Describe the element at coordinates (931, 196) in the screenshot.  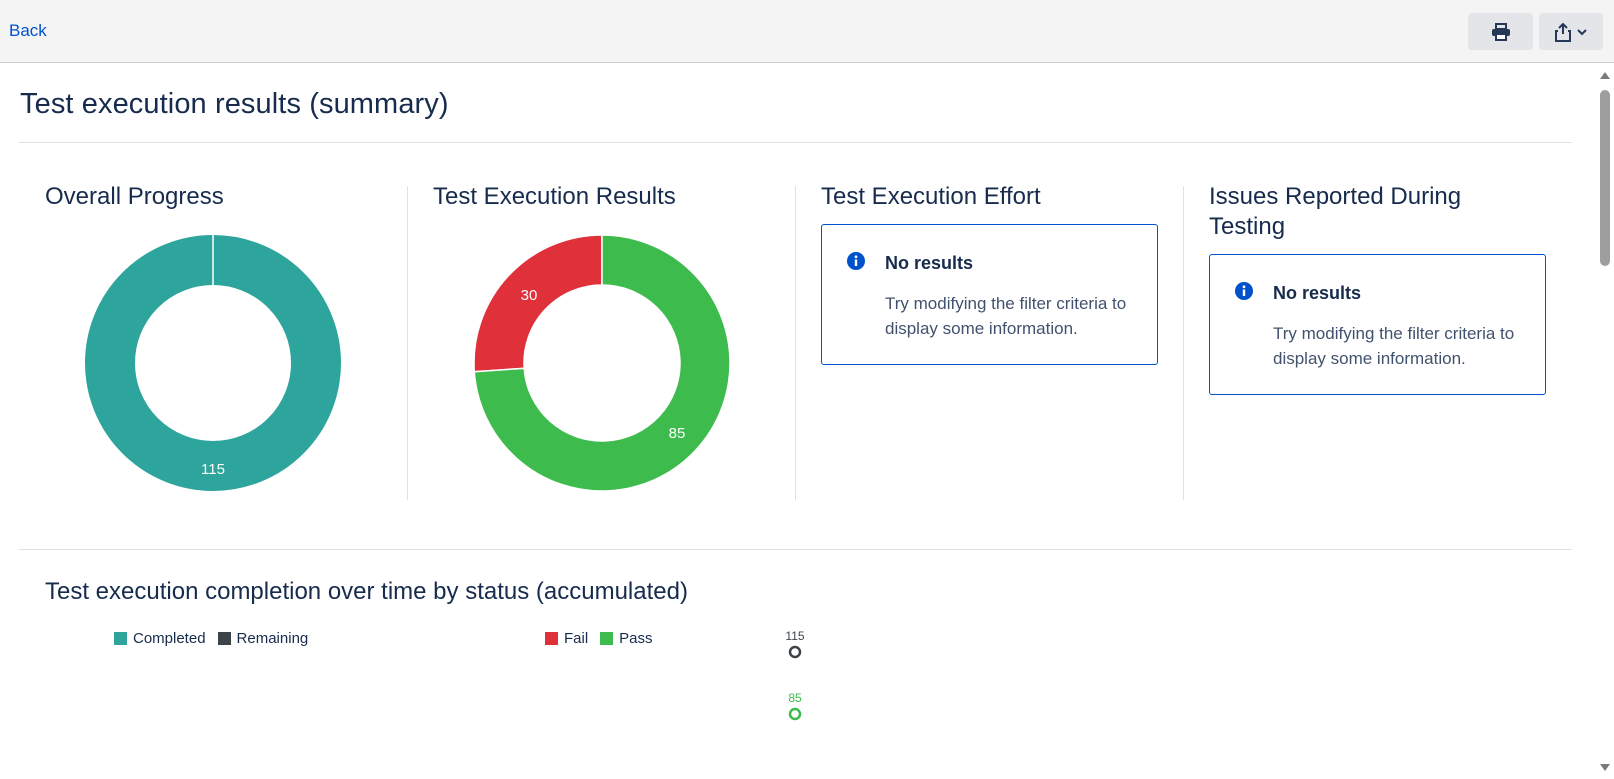
I see `execution-effort-title: Test Execution Effort` at that location.